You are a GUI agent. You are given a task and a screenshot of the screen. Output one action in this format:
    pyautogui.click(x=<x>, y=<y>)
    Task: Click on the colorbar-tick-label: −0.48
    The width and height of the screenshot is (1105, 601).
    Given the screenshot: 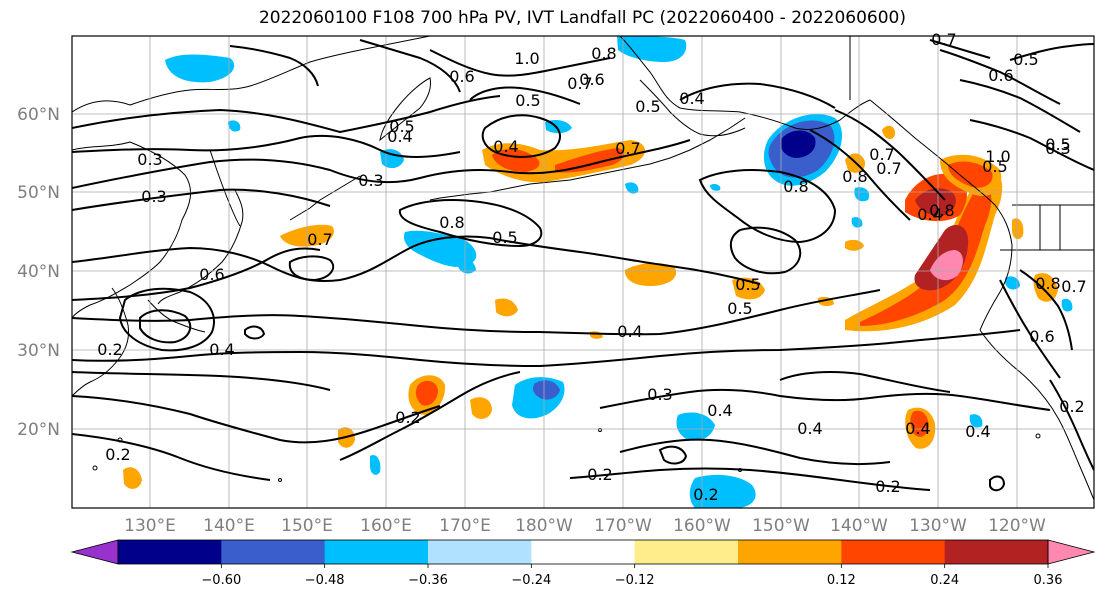 What is the action you would take?
    pyautogui.click(x=325, y=580)
    